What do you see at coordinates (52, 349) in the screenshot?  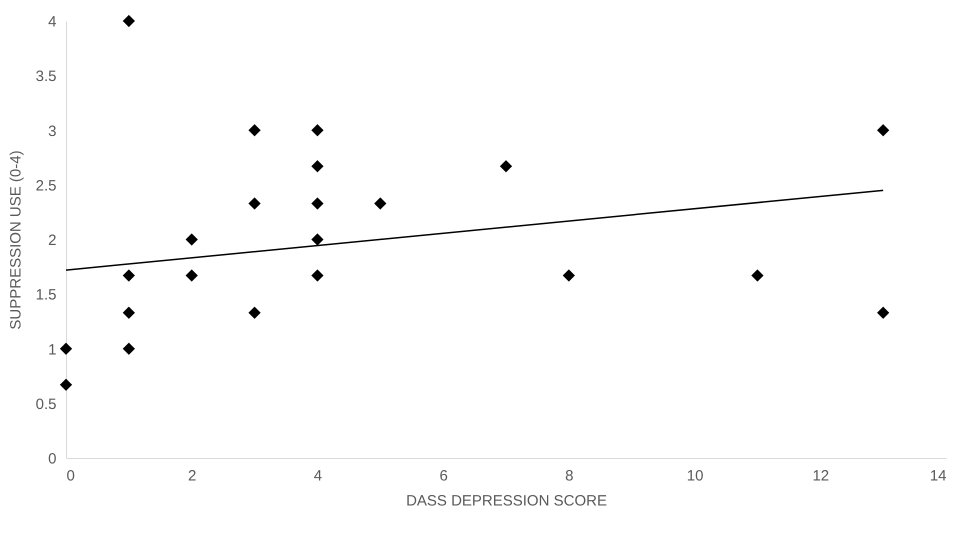 I see `y-tick-label: 1` at bounding box center [52, 349].